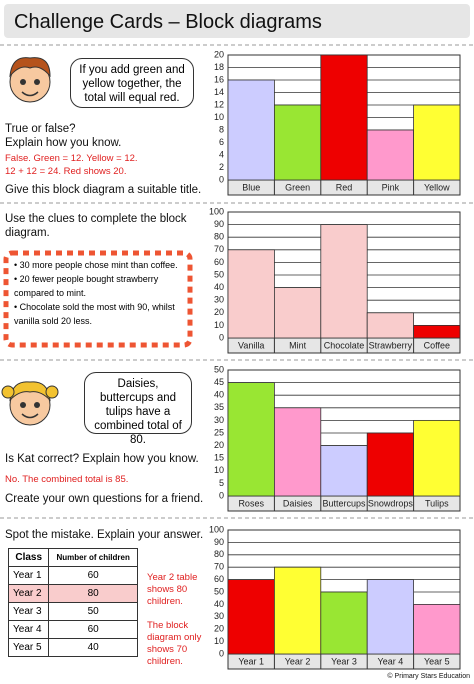 The height and width of the screenshot is (684, 474). Describe the element at coordinates (251, 661) in the screenshot. I see `x-tick-label: Year 1` at that location.